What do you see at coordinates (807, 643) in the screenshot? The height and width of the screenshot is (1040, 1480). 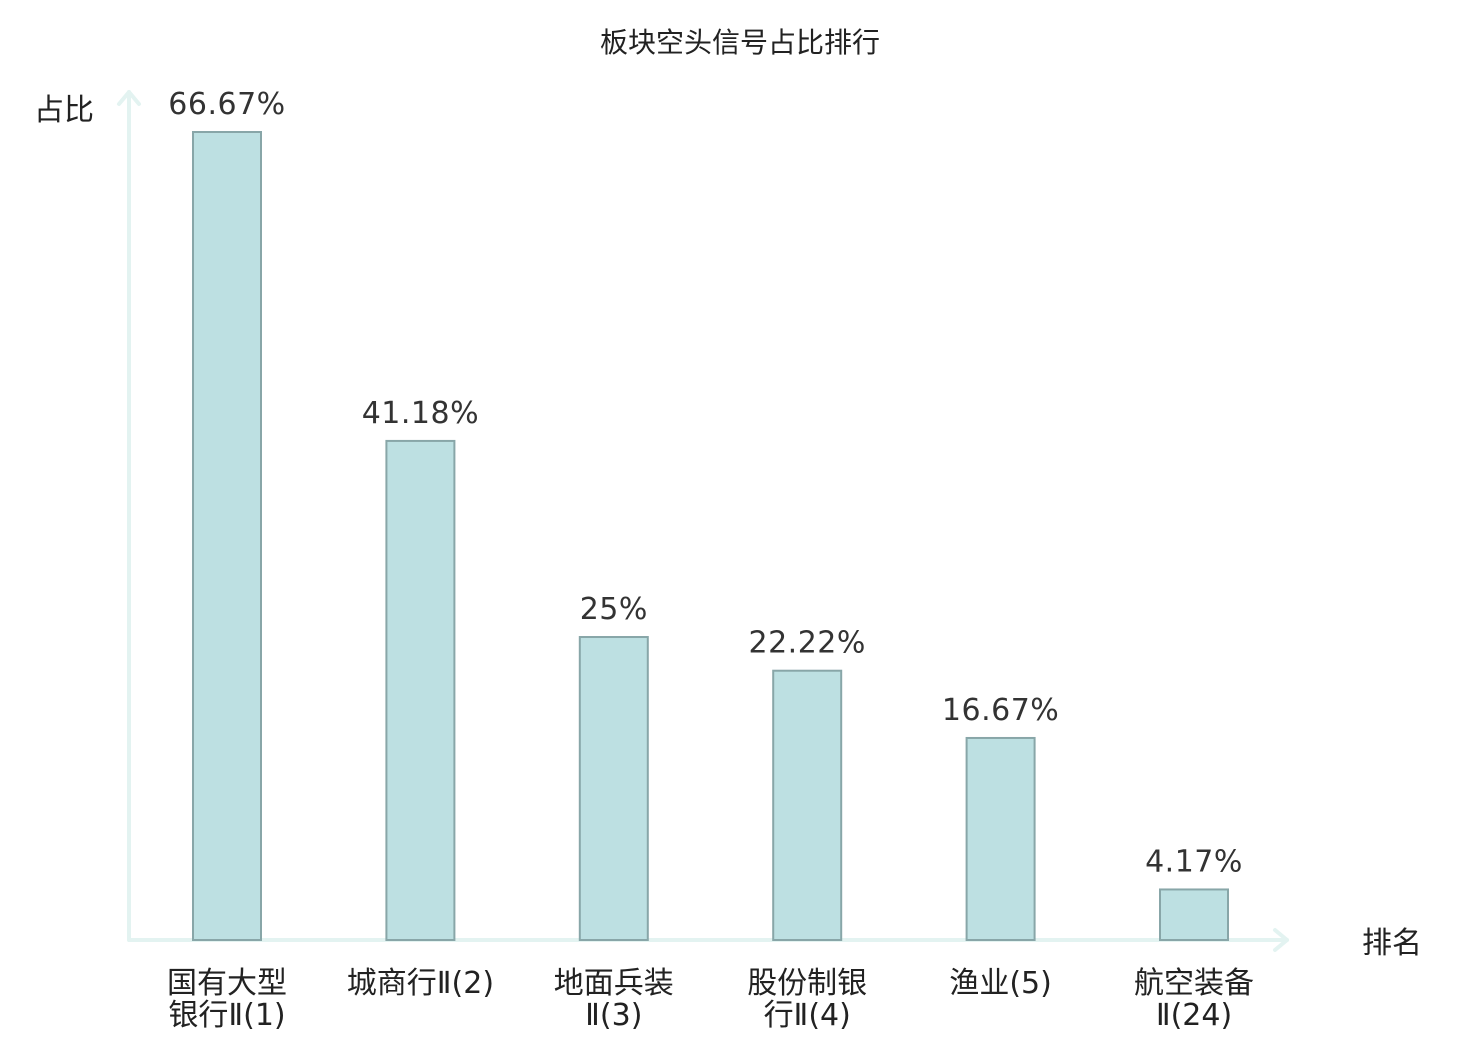 I see `data-label: 22.22%` at bounding box center [807, 643].